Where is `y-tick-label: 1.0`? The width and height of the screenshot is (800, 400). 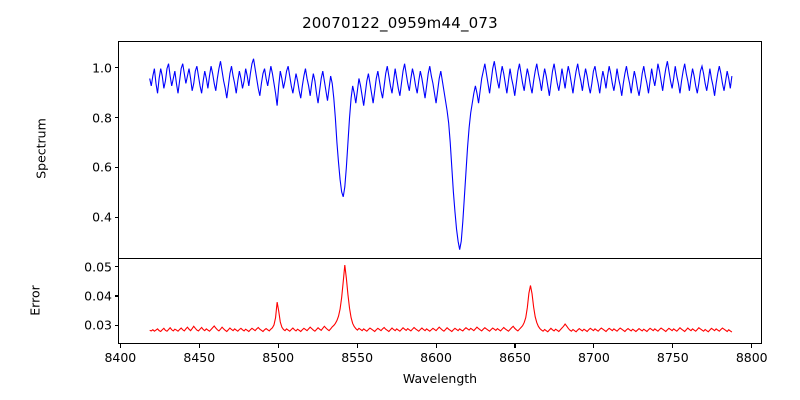 y-tick-label: 1.0 is located at coordinates (102, 68).